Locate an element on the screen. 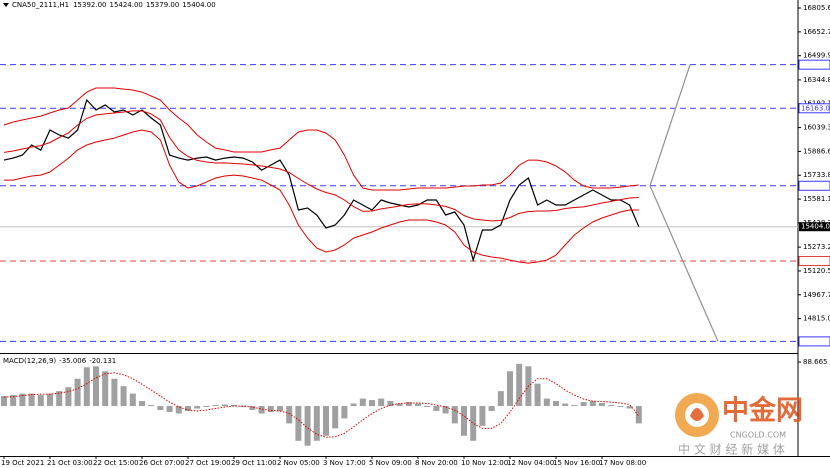 This screenshot has width=830, height=468. x-tick-label: 22 Oct 15:00 is located at coordinates (116, 463).